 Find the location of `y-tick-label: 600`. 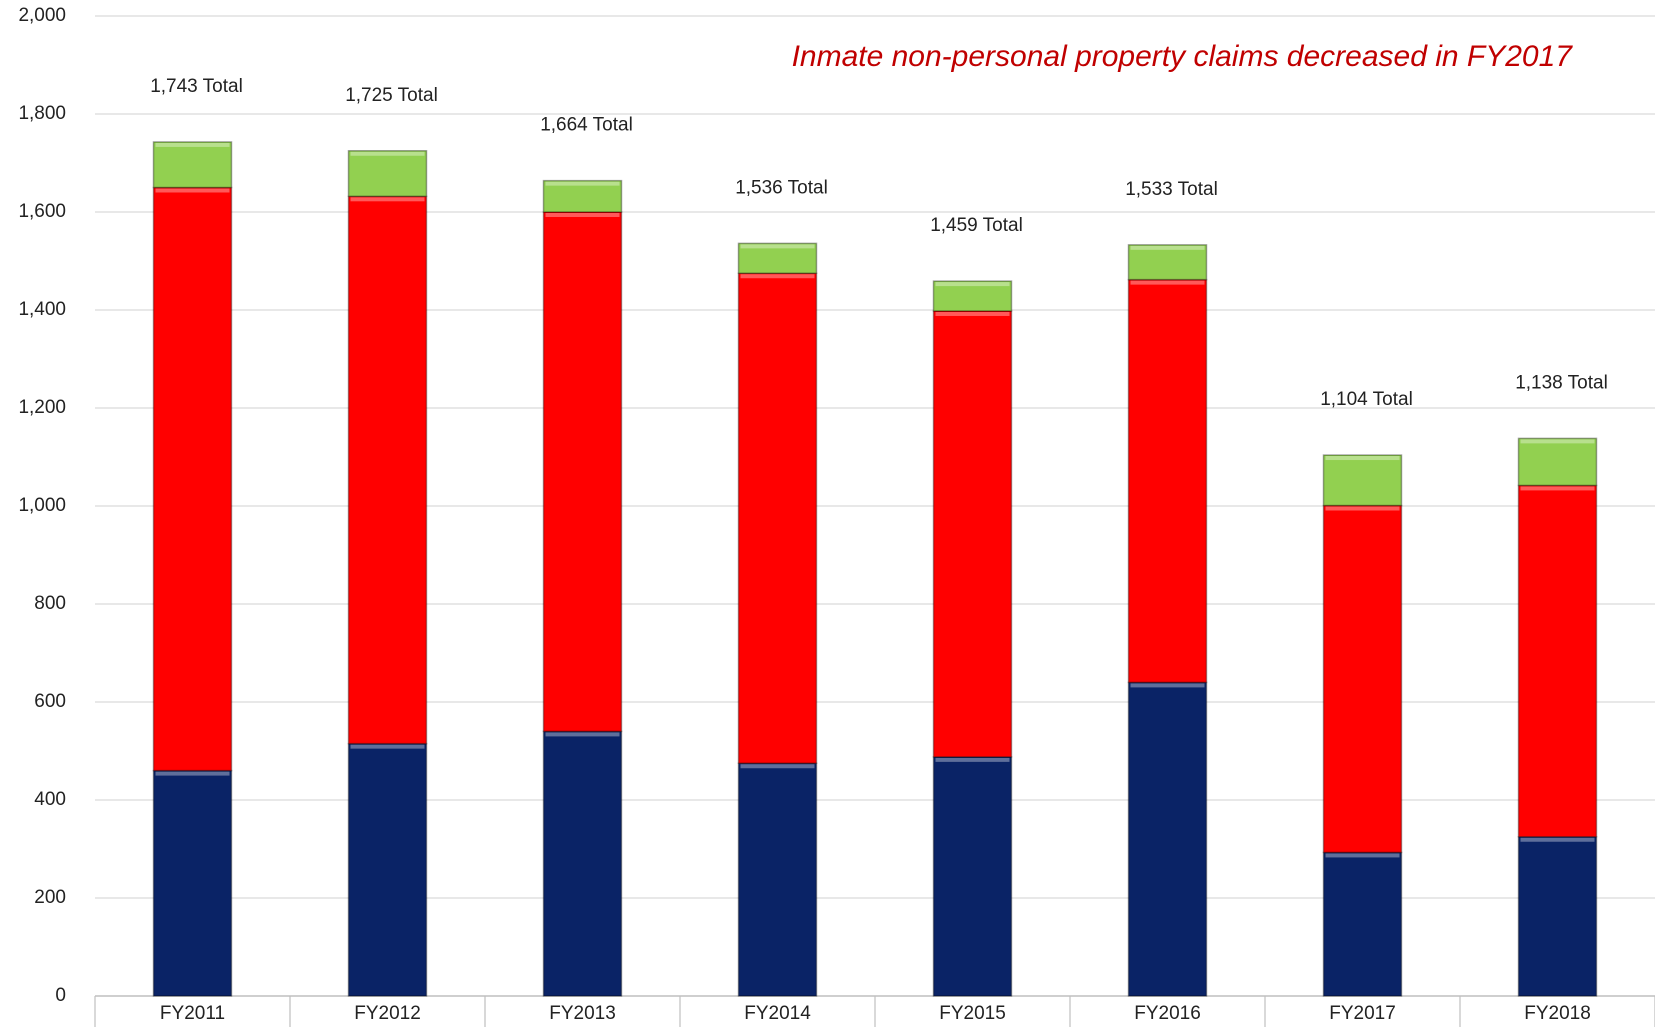

y-tick-label: 600 is located at coordinates (50, 701).